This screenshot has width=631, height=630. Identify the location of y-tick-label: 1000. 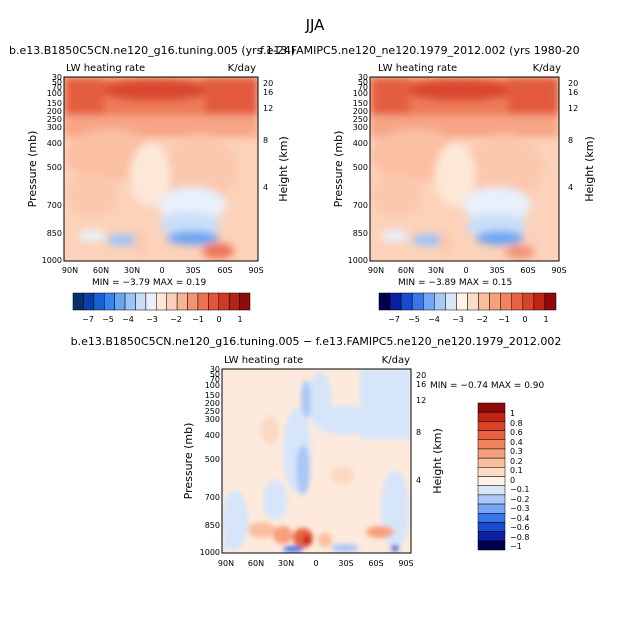
(52, 260).